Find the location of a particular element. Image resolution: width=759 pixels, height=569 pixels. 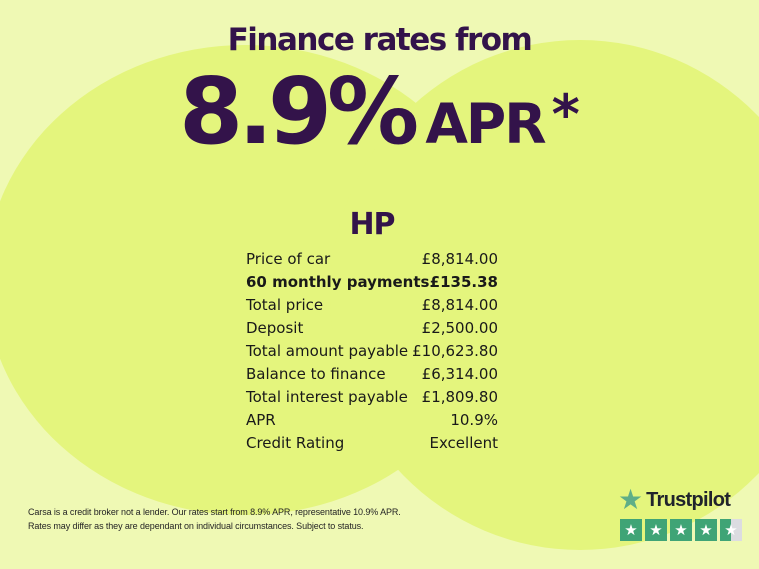

banner-title: Finance rates from is located at coordinates (380, 40).